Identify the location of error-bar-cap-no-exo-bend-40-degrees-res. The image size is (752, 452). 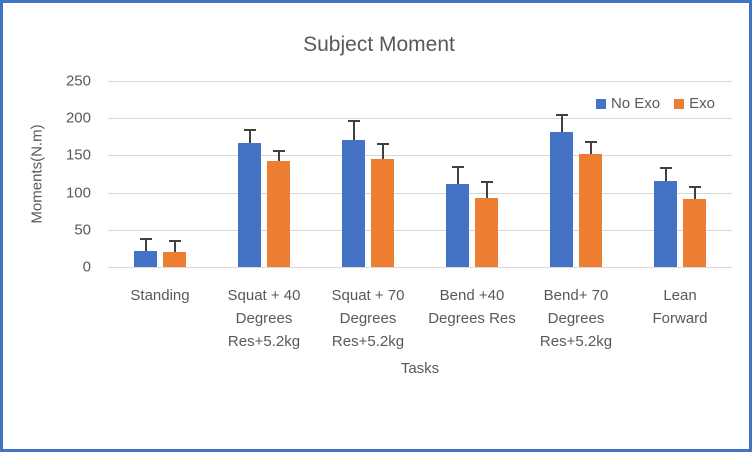
(457, 166).